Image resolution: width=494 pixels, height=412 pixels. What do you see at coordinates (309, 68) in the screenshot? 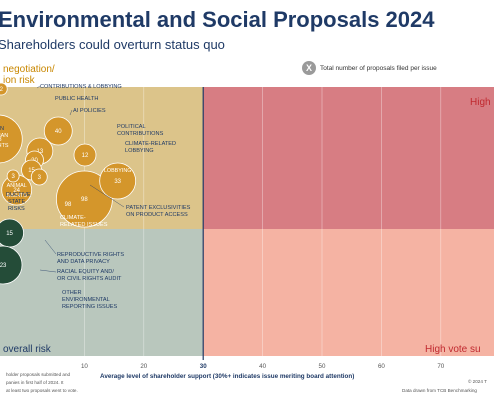
I see `legend-bubble-icon: X` at bounding box center [309, 68].